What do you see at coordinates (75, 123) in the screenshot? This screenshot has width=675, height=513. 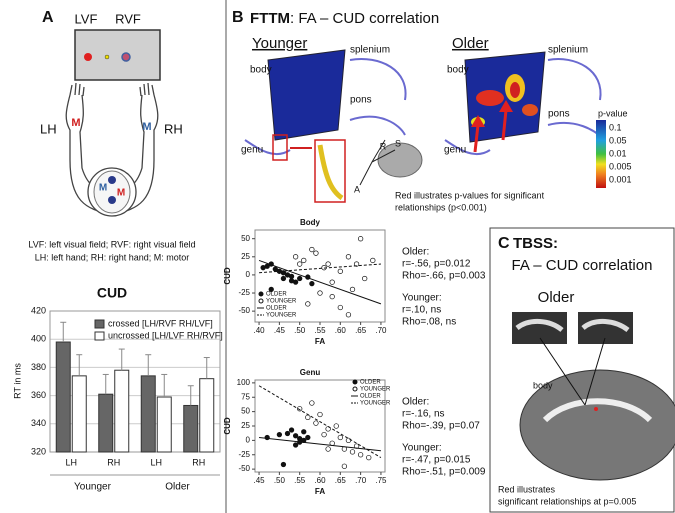 I see `motor-label: M` at bounding box center [75, 123].